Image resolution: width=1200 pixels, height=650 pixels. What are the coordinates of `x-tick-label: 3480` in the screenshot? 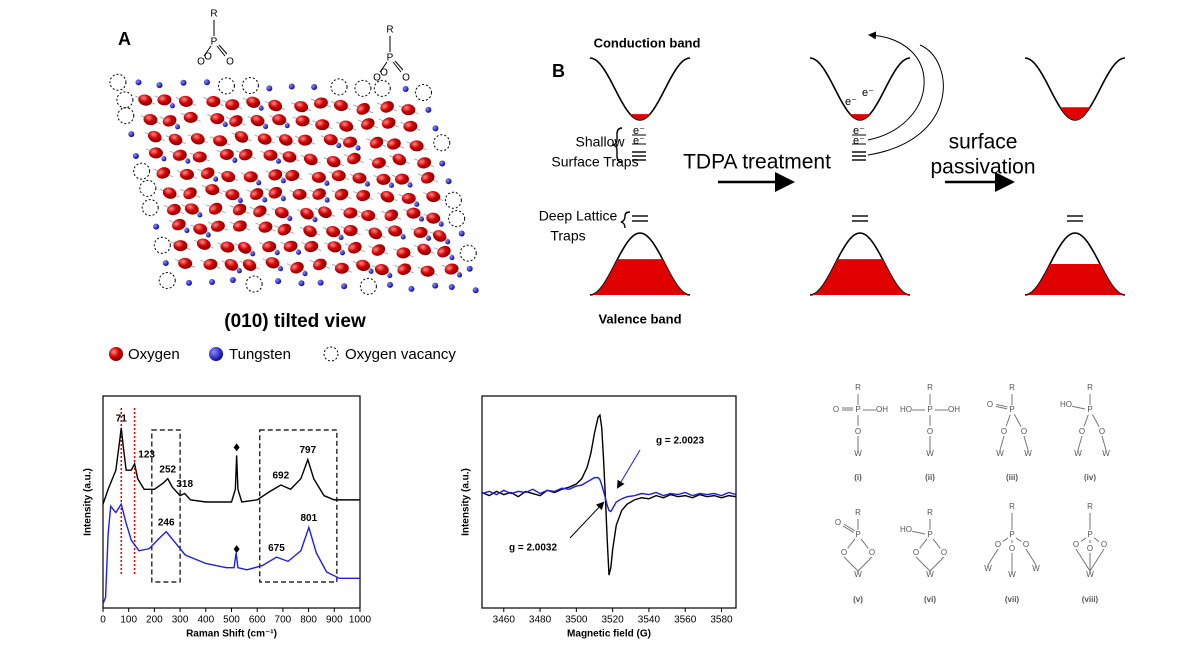 It's located at (540, 620).